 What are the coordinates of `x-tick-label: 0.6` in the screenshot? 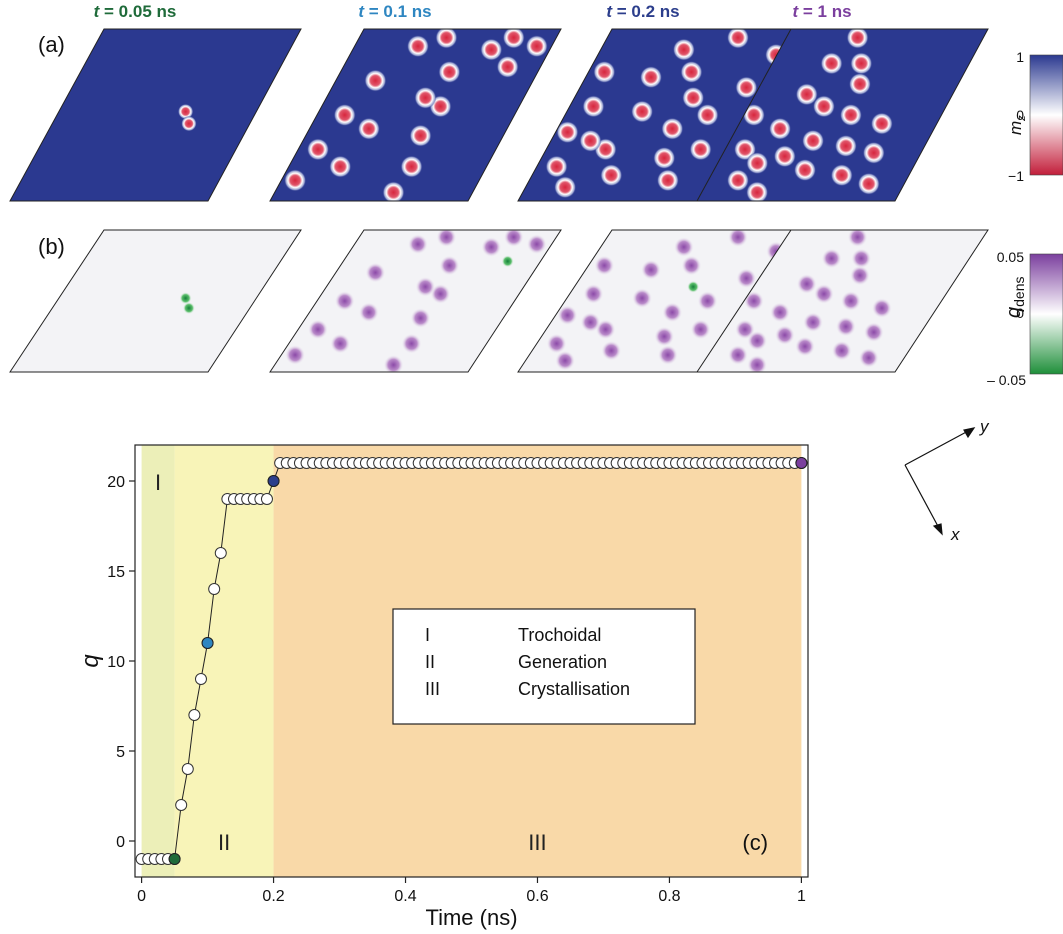 It's located at (537, 896).